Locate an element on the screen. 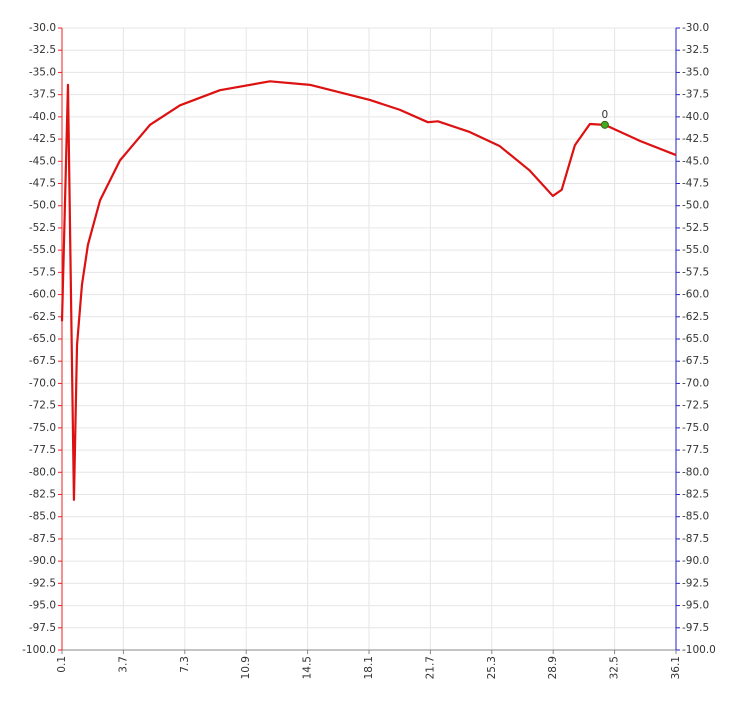  y-tick-label: -52.5 is located at coordinates (42, 228).